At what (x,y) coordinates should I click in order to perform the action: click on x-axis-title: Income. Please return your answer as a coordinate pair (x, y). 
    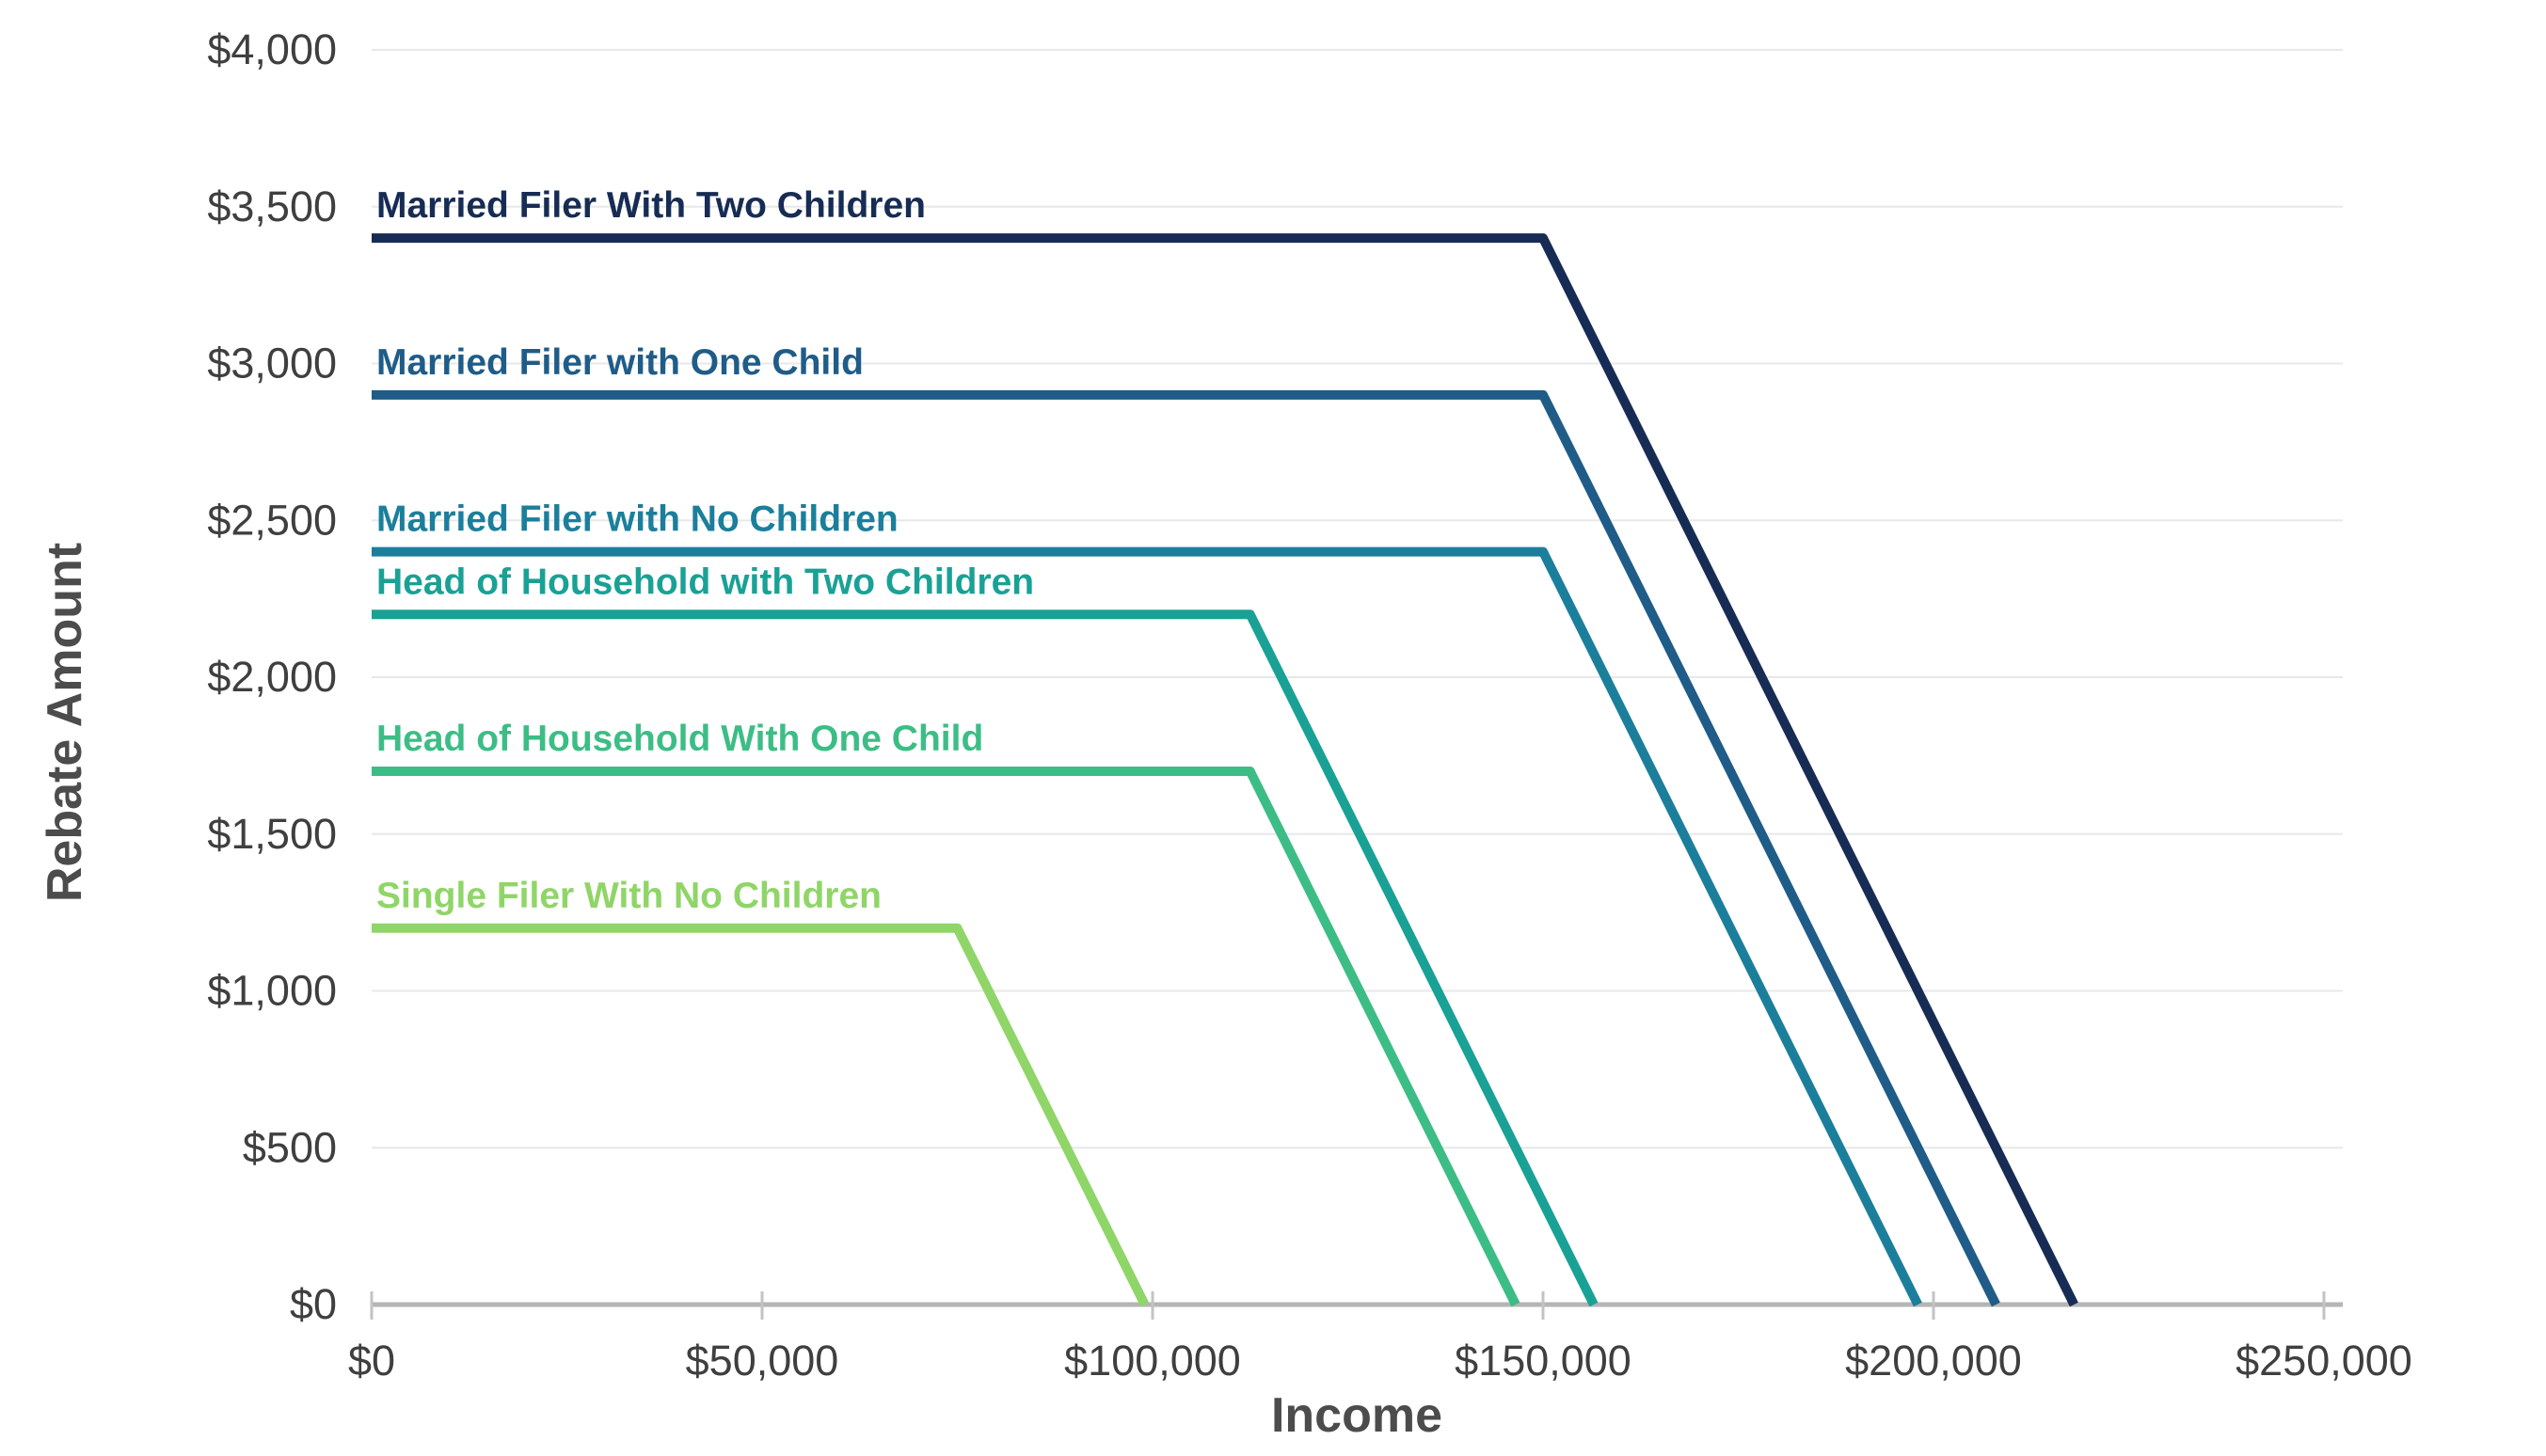
    Looking at the image, I should click on (1357, 1415).